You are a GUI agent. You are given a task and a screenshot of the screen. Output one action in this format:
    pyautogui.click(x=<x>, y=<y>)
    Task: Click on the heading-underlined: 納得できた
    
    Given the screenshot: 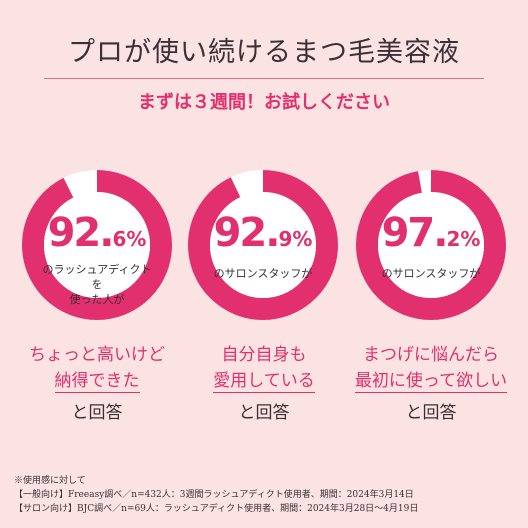 What is the action you would take?
    pyautogui.click(x=97, y=382)
    